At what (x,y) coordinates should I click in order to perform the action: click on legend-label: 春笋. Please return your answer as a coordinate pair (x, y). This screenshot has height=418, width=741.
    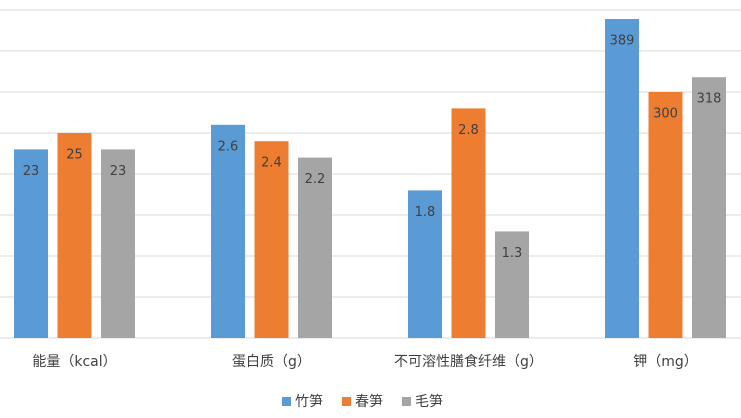
    Looking at the image, I should click on (369, 401).